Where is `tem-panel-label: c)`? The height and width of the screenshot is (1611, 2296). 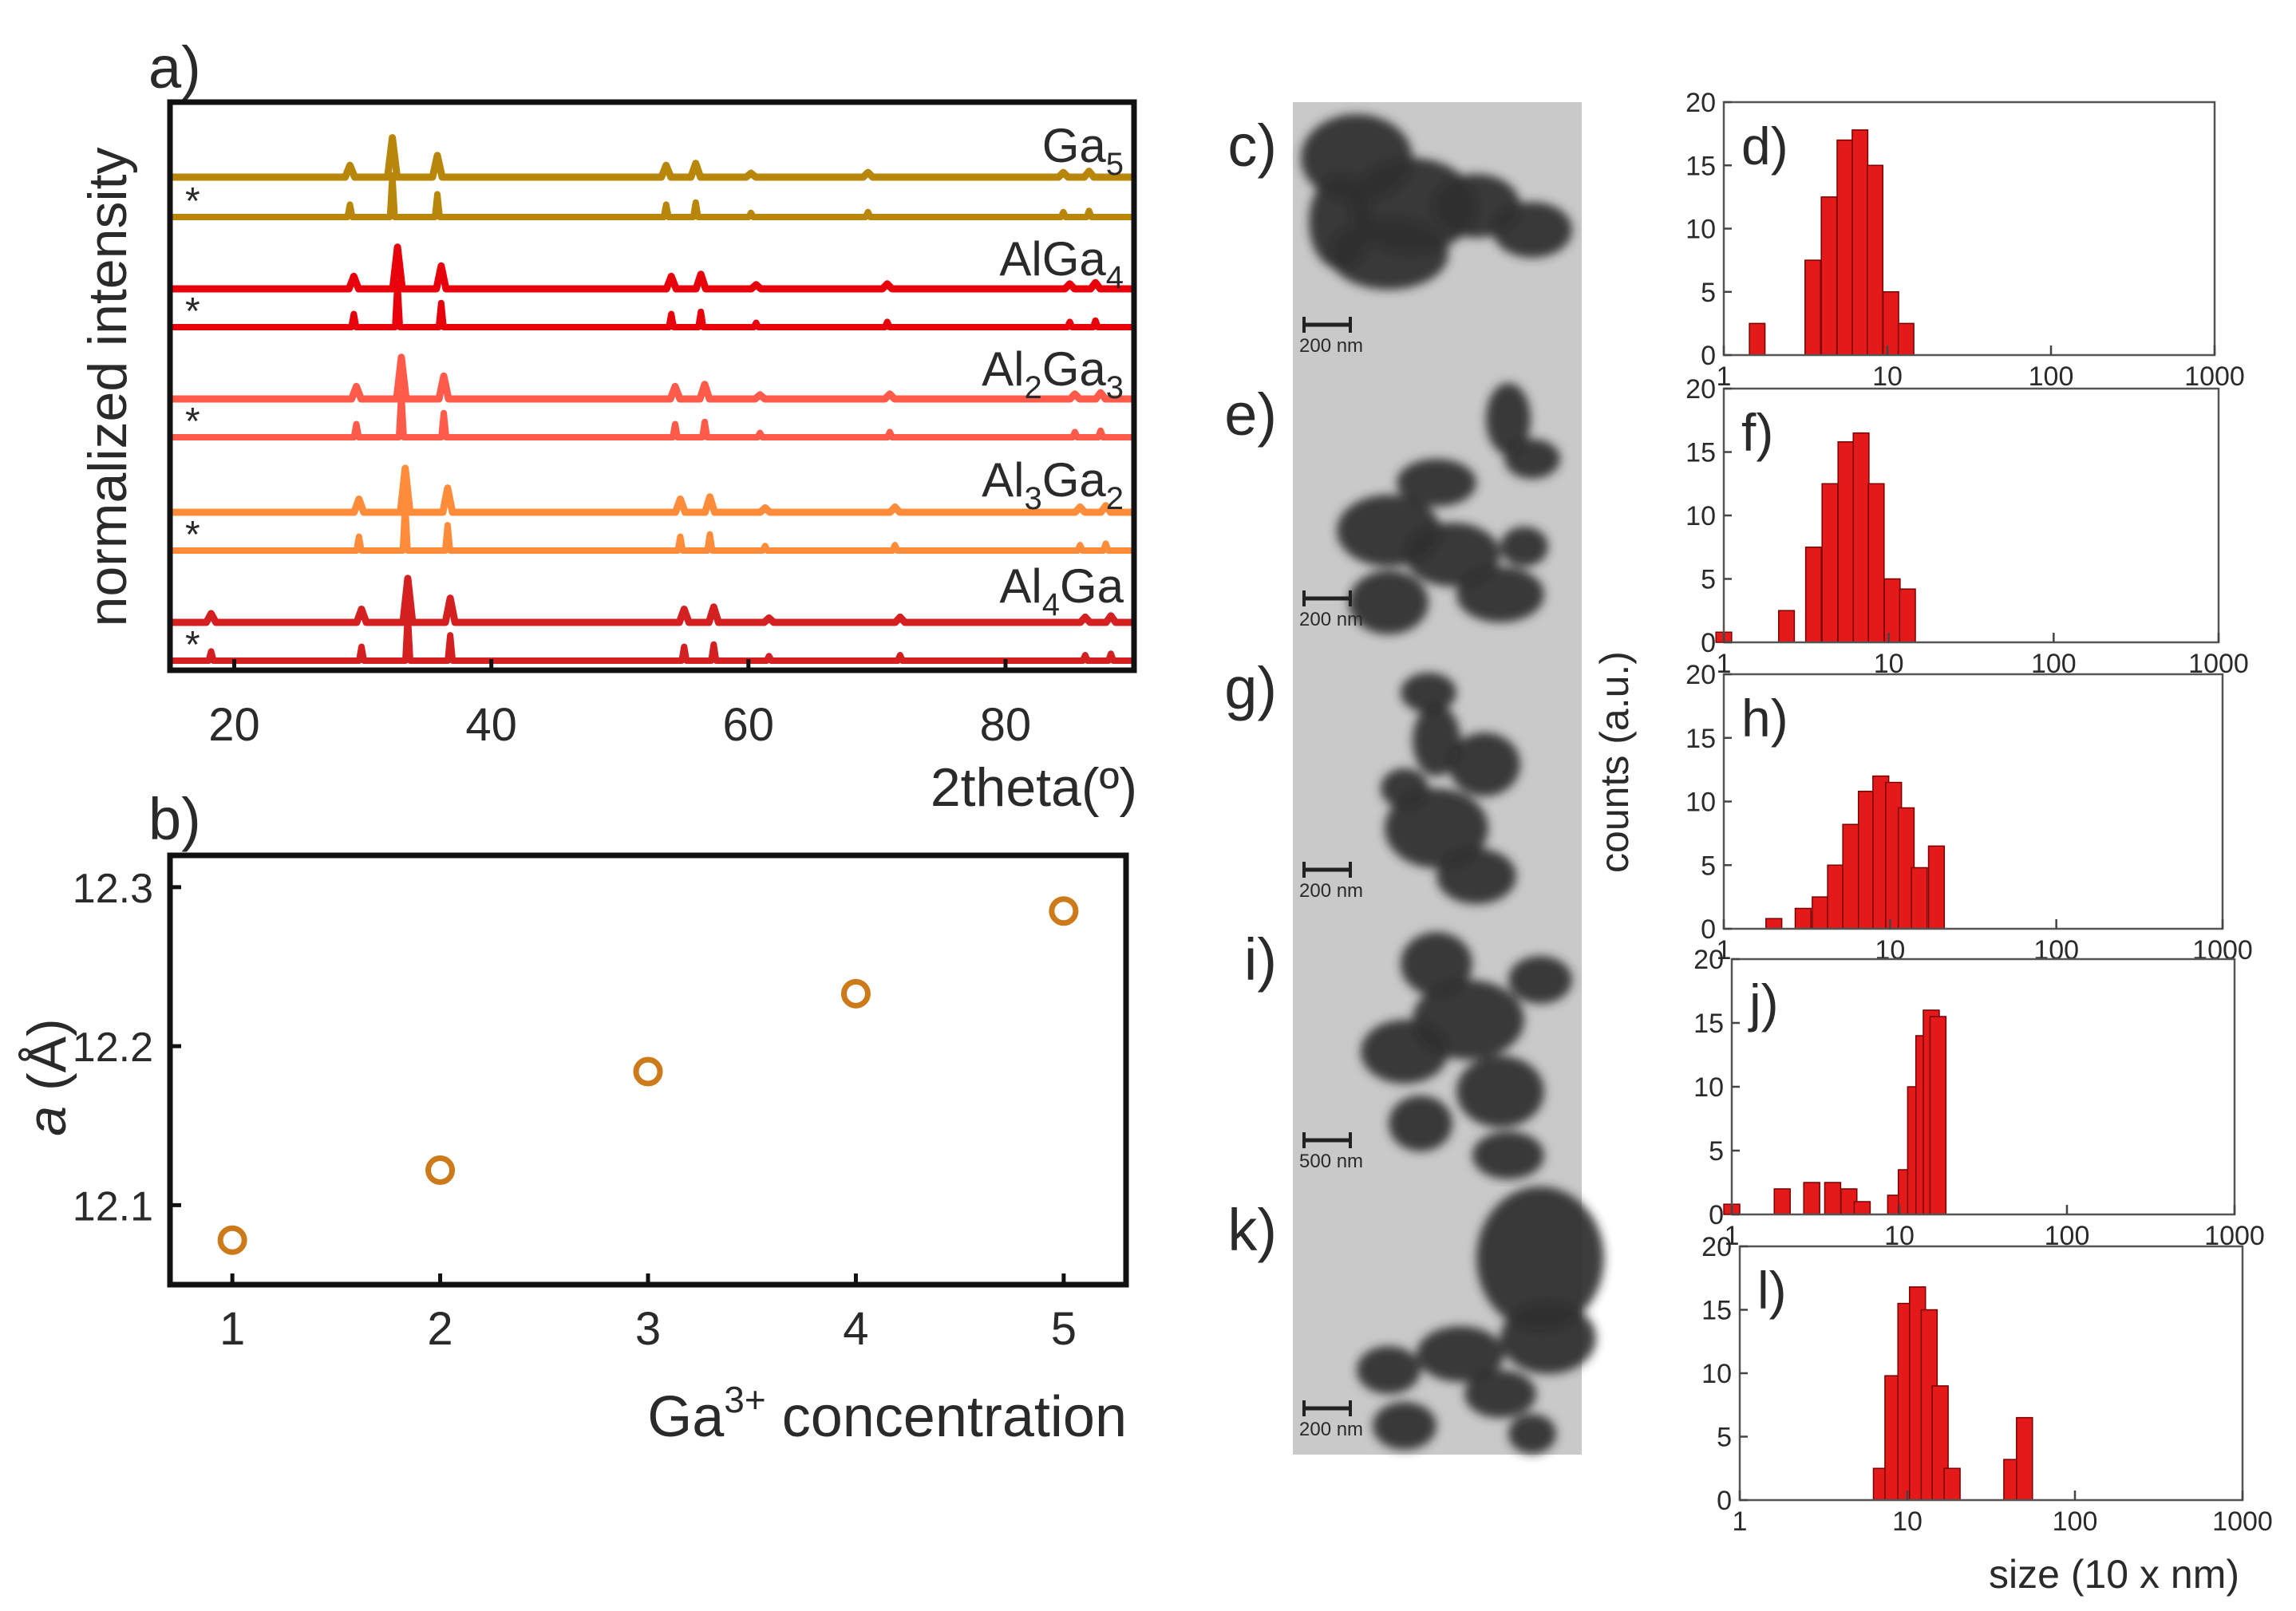 tem-panel-label: c) is located at coordinates (1252, 146).